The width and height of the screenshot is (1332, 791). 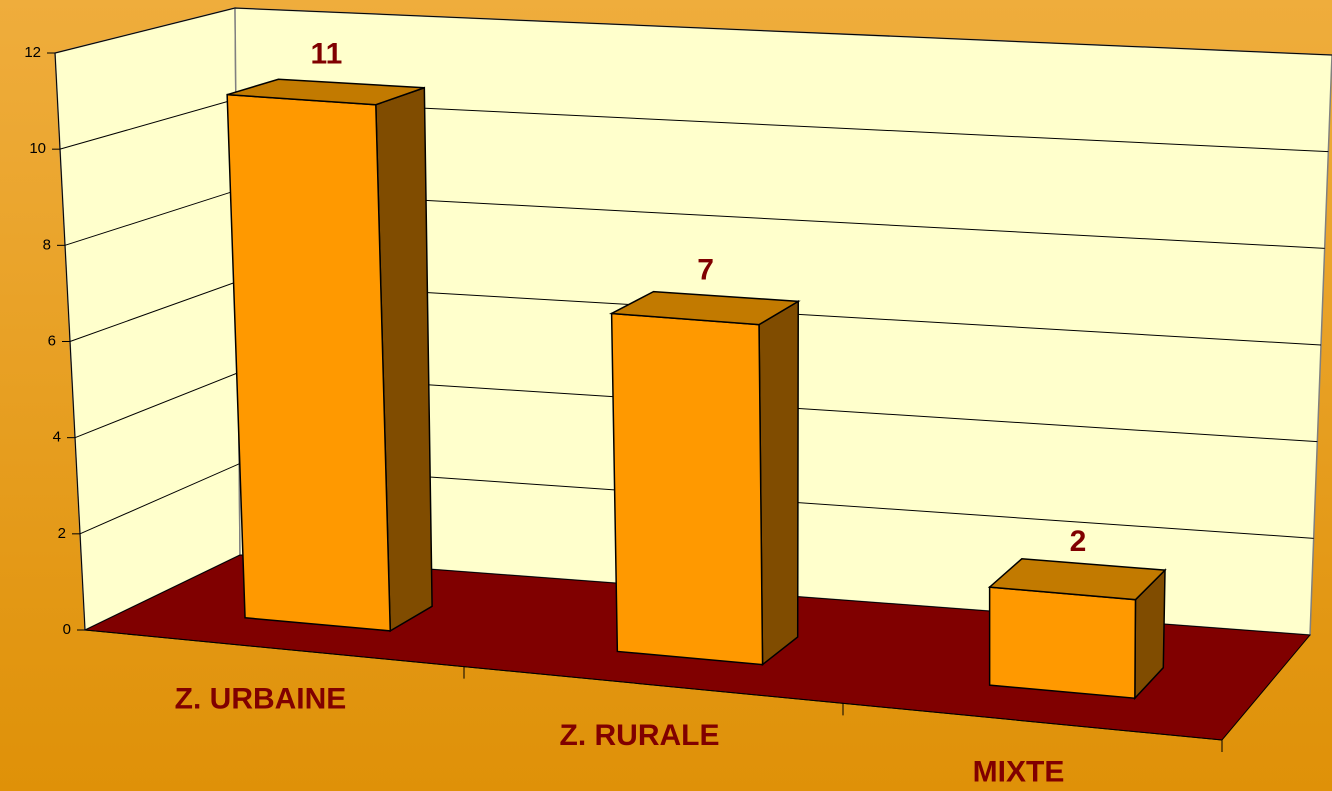 I want to click on y-tick-label: 10, so click(x=37, y=148).